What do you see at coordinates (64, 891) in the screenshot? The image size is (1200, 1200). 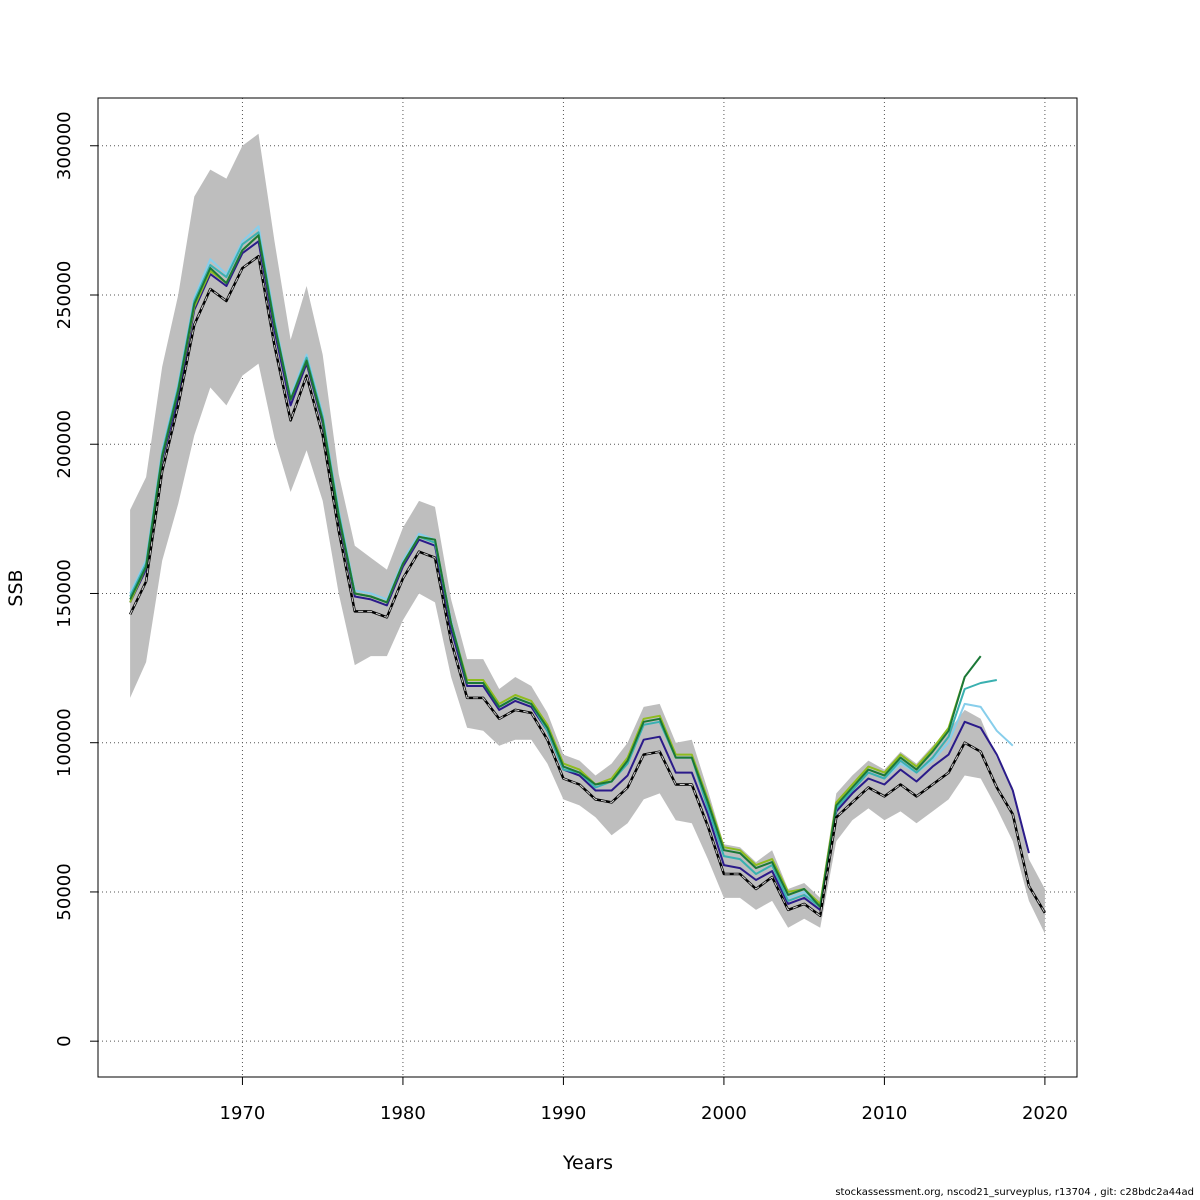 I see `y-tick-label: 50000` at bounding box center [64, 891].